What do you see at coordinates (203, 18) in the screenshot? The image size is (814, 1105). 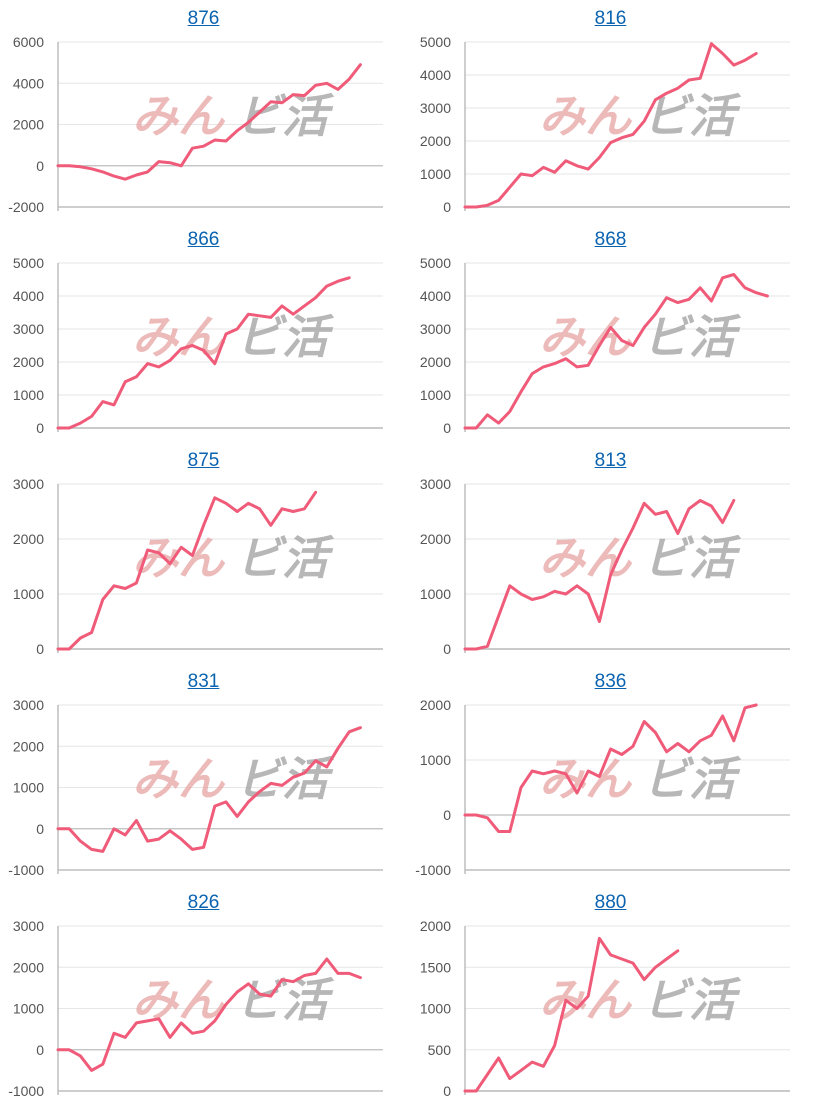 I see `chart-title-link: 876` at bounding box center [203, 18].